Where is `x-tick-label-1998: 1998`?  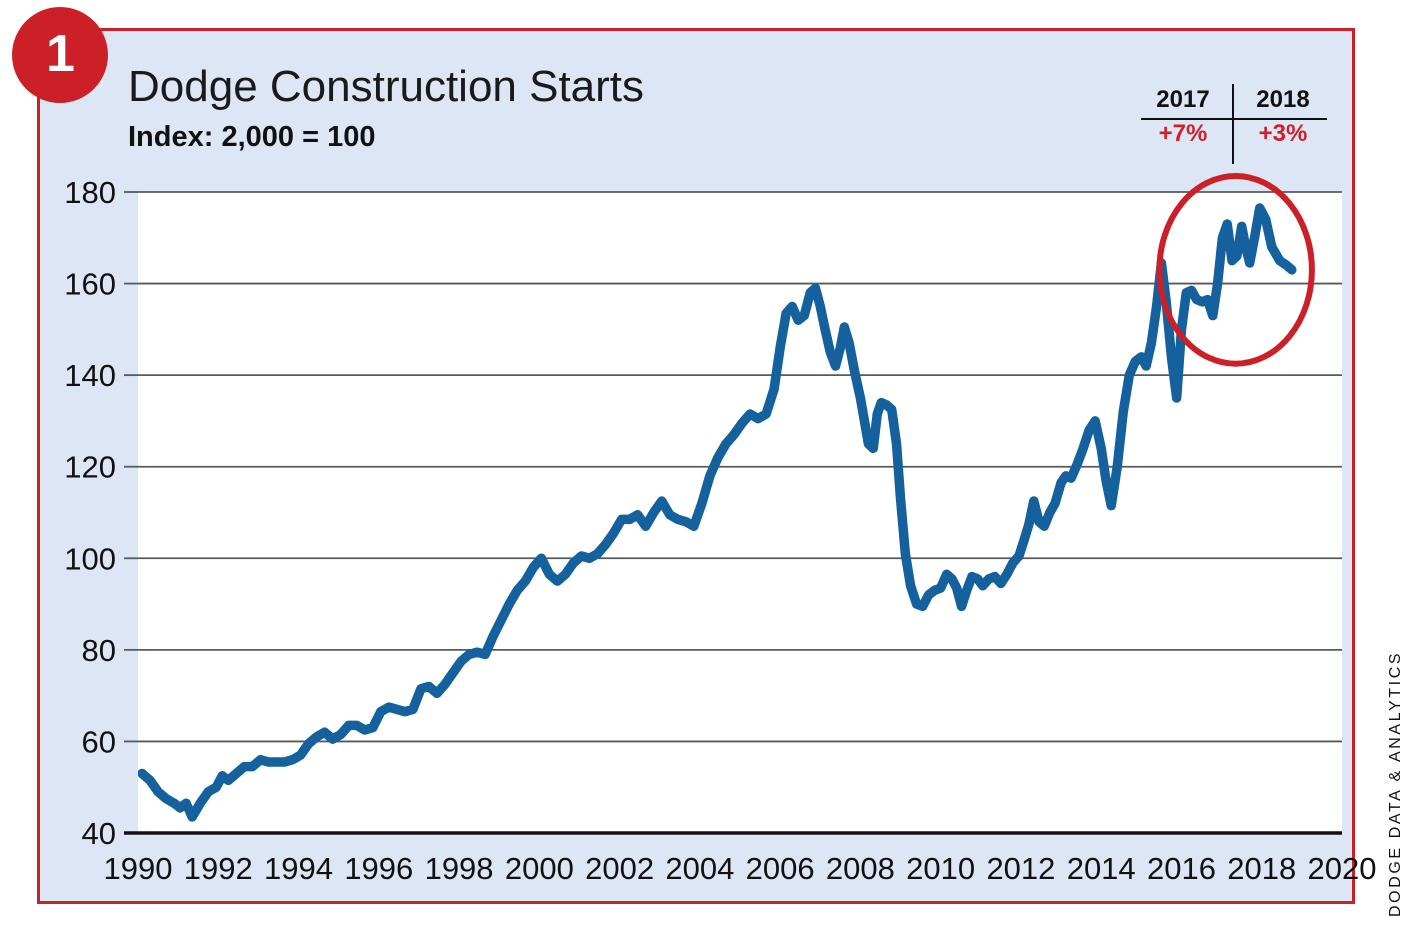
x-tick-label-1998: 1998 is located at coordinates (459, 868).